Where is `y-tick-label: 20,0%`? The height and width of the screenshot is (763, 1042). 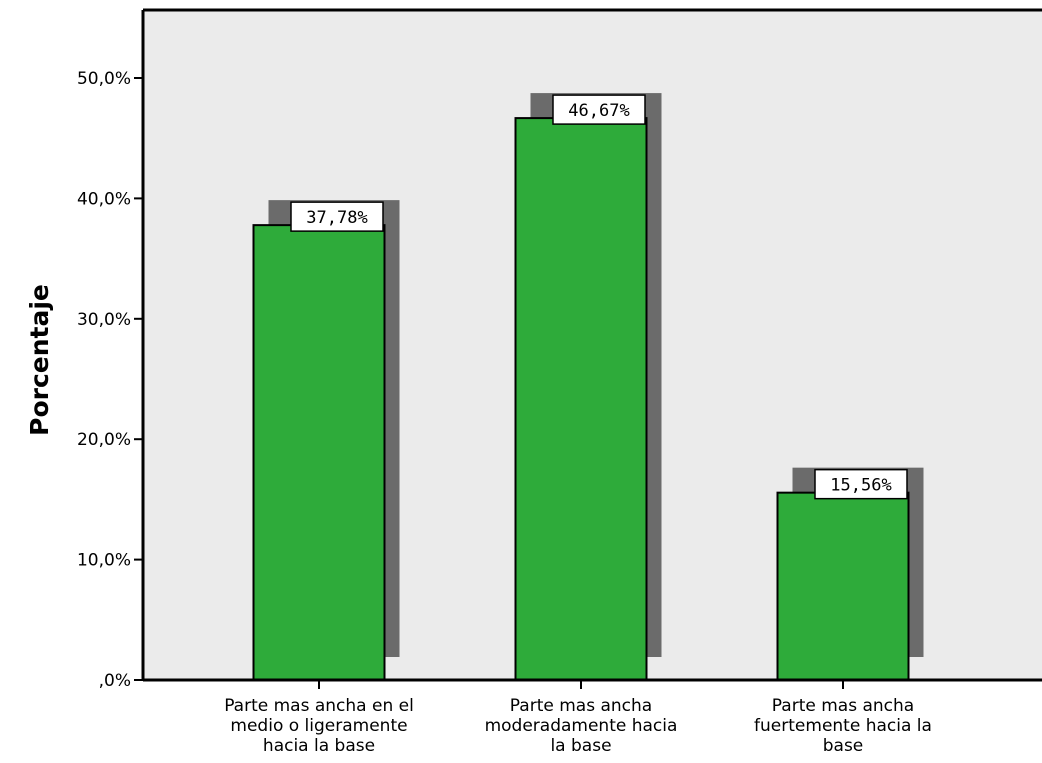 y-tick-label: 20,0% is located at coordinates (104, 440).